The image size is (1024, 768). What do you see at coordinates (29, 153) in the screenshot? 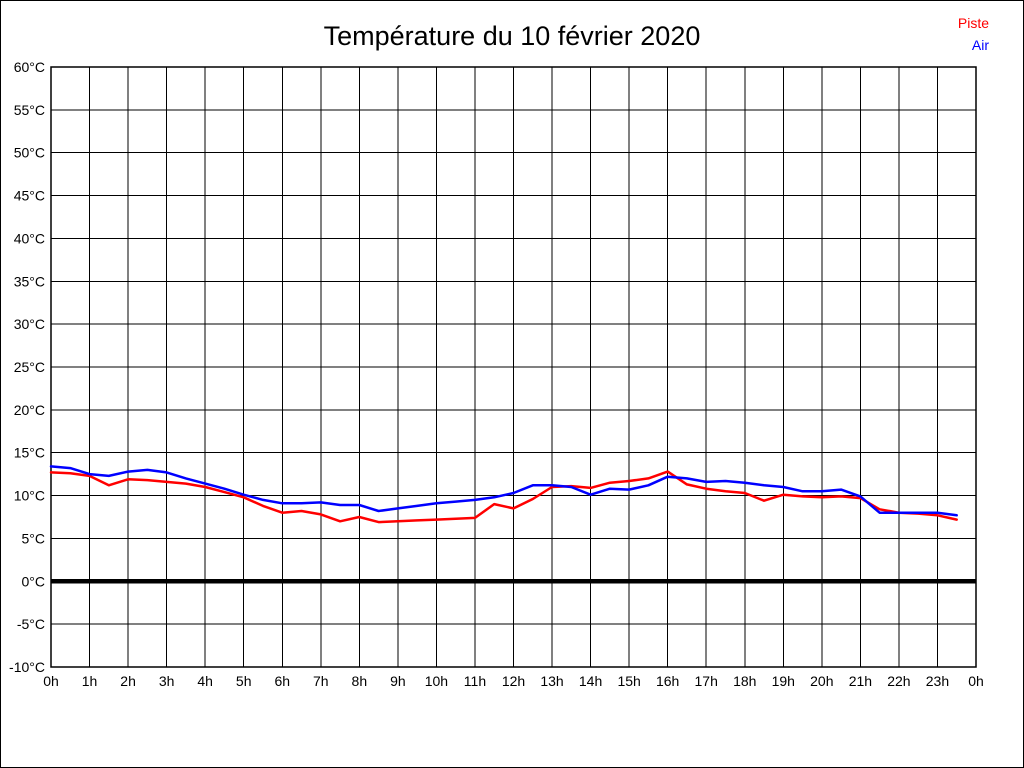
I see `y-axis-tick-label: 50°C` at bounding box center [29, 153].